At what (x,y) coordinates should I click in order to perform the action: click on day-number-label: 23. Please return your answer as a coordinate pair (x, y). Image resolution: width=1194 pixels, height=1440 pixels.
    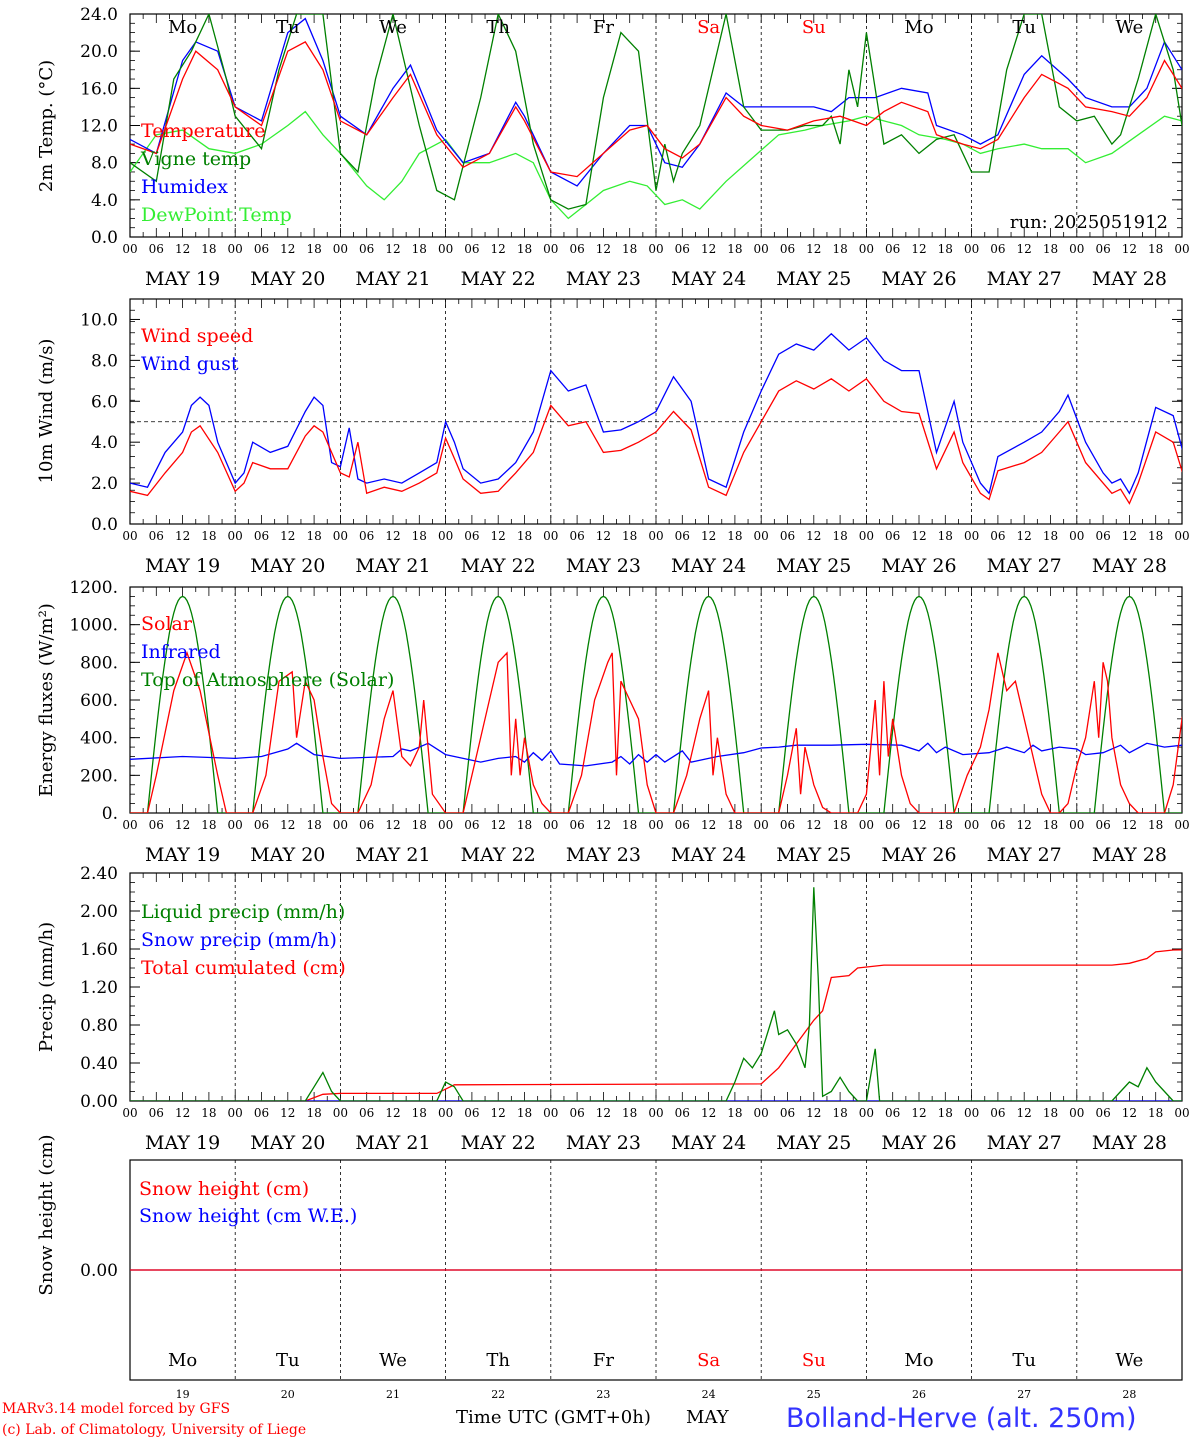
    Looking at the image, I should click on (603, 1394).